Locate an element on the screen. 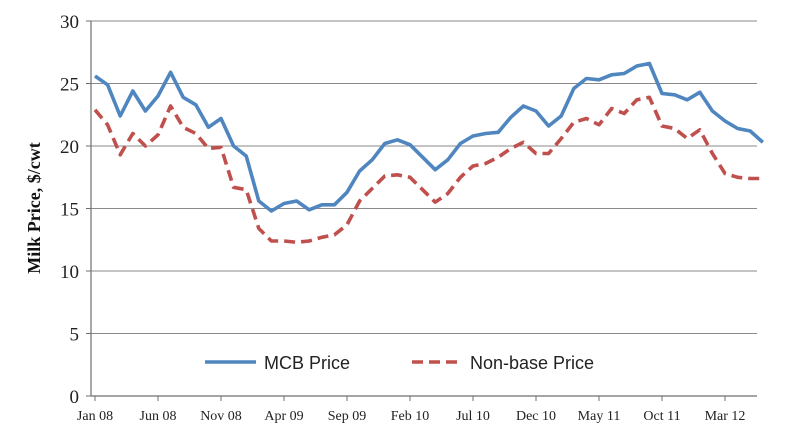 This screenshot has height=435, width=800. legend: MCB Price Non-base Price is located at coordinates (399, 363).